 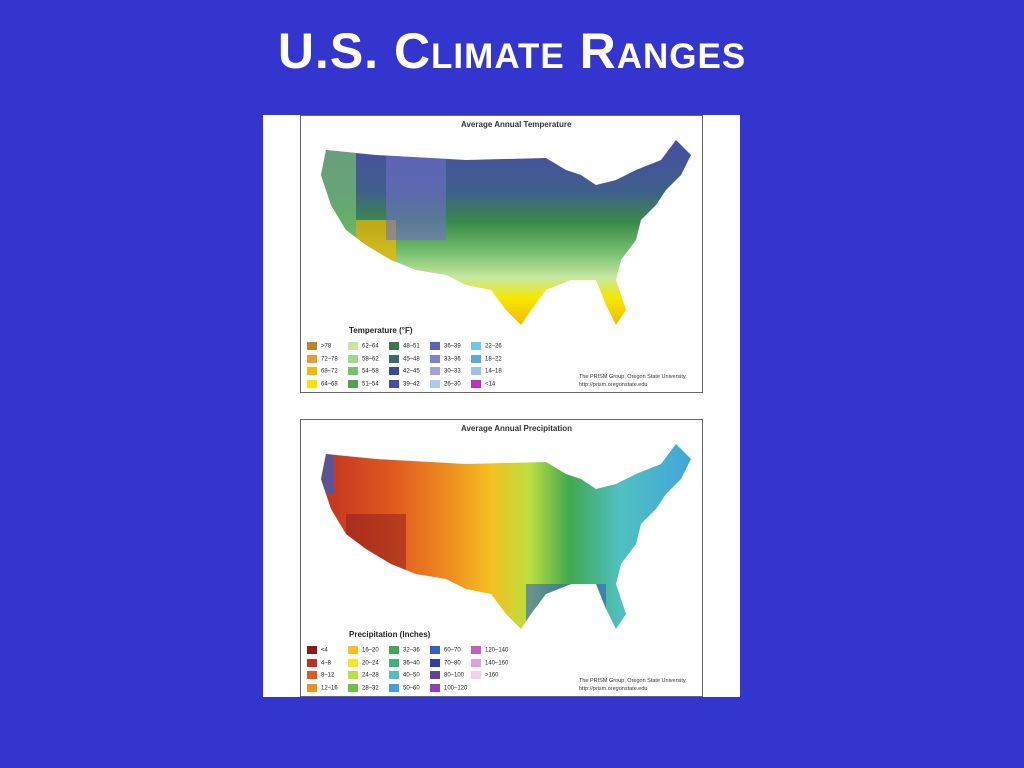 I want to click on legend-label: 36–40, so click(x=411, y=663).